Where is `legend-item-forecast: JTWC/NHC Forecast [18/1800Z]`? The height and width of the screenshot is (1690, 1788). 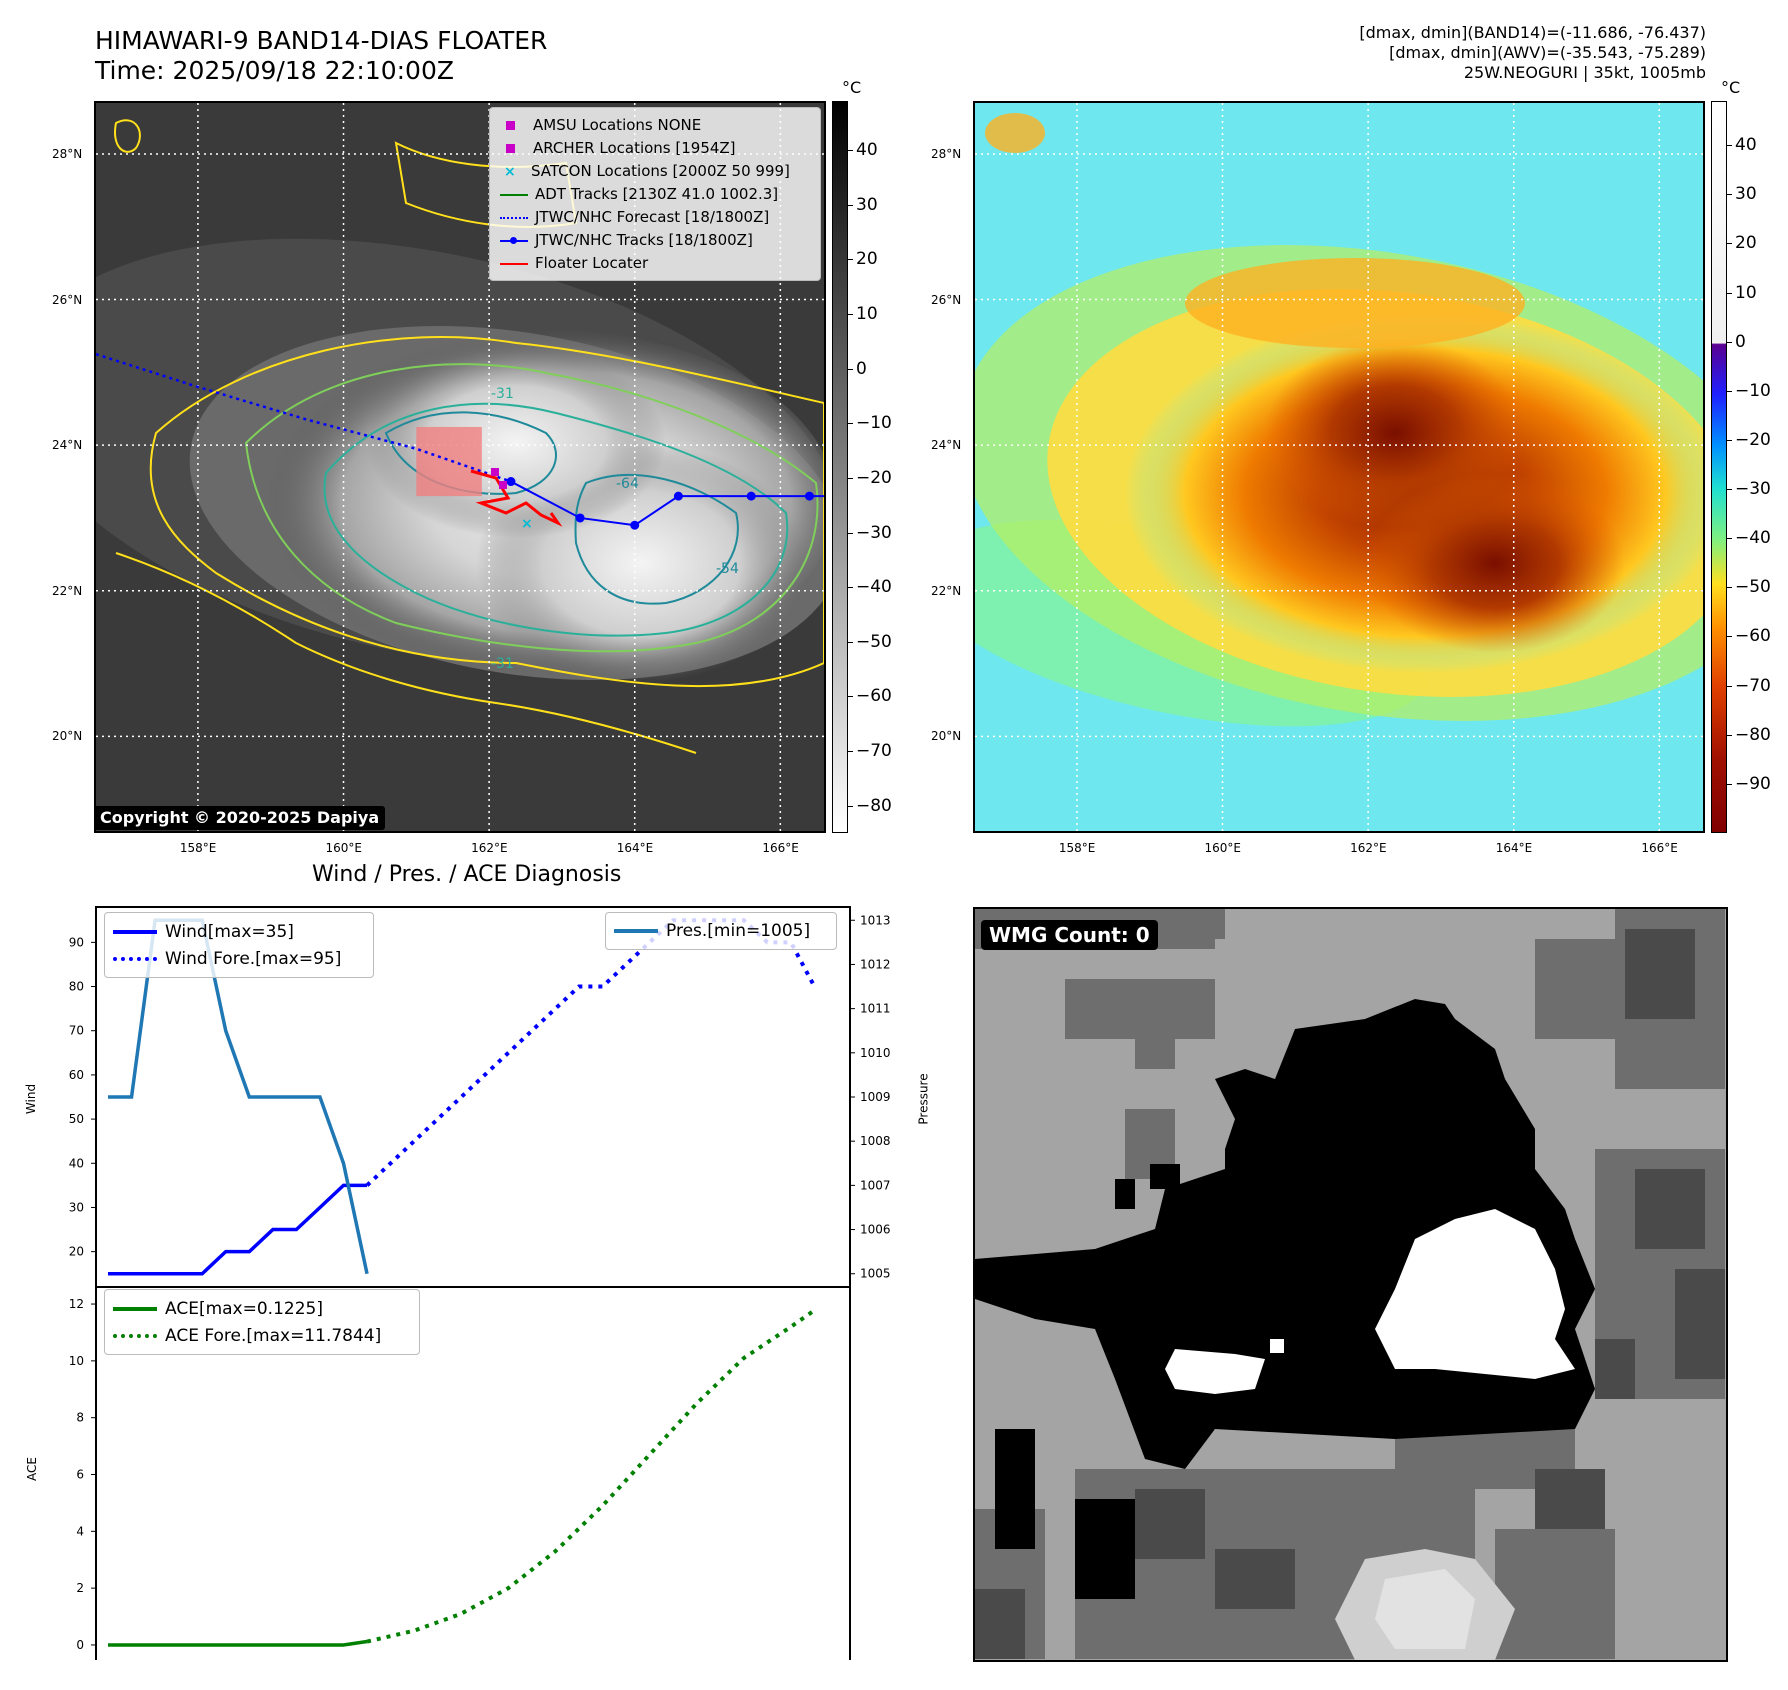 legend-item-forecast: JTWC/NHC Forecast [18/1800Z] is located at coordinates (634, 217).